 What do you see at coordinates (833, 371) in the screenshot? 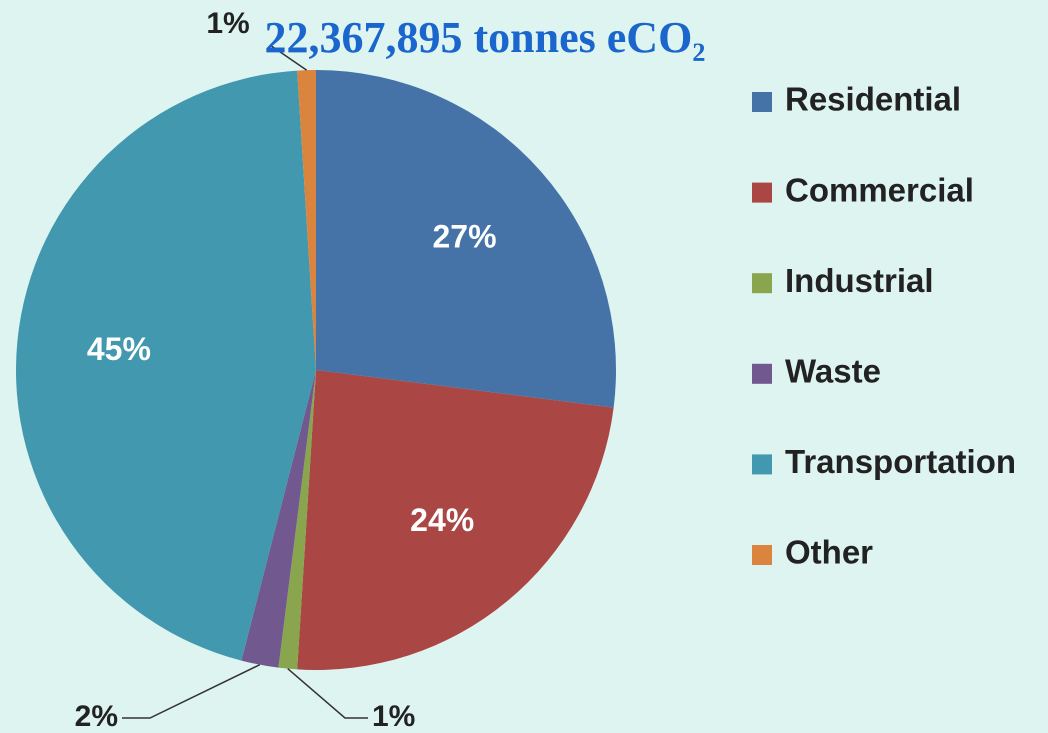
I see `legend-label: Waste` at bounding box center [833, 371].